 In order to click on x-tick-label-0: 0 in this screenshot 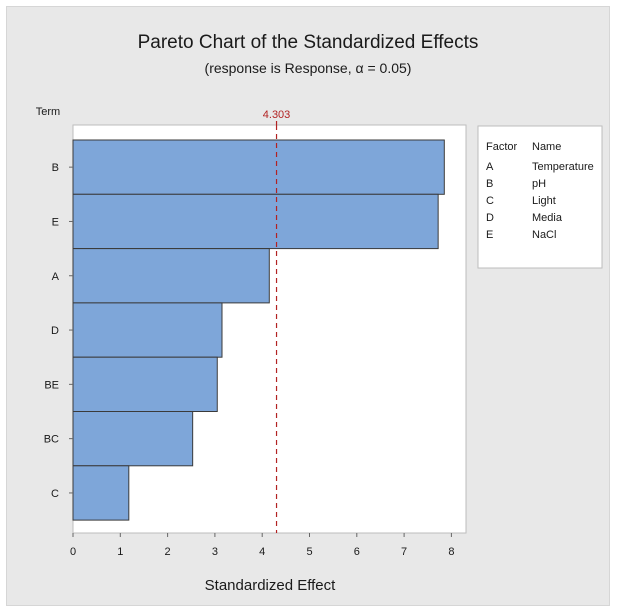, I will do `click(73, 552)`.